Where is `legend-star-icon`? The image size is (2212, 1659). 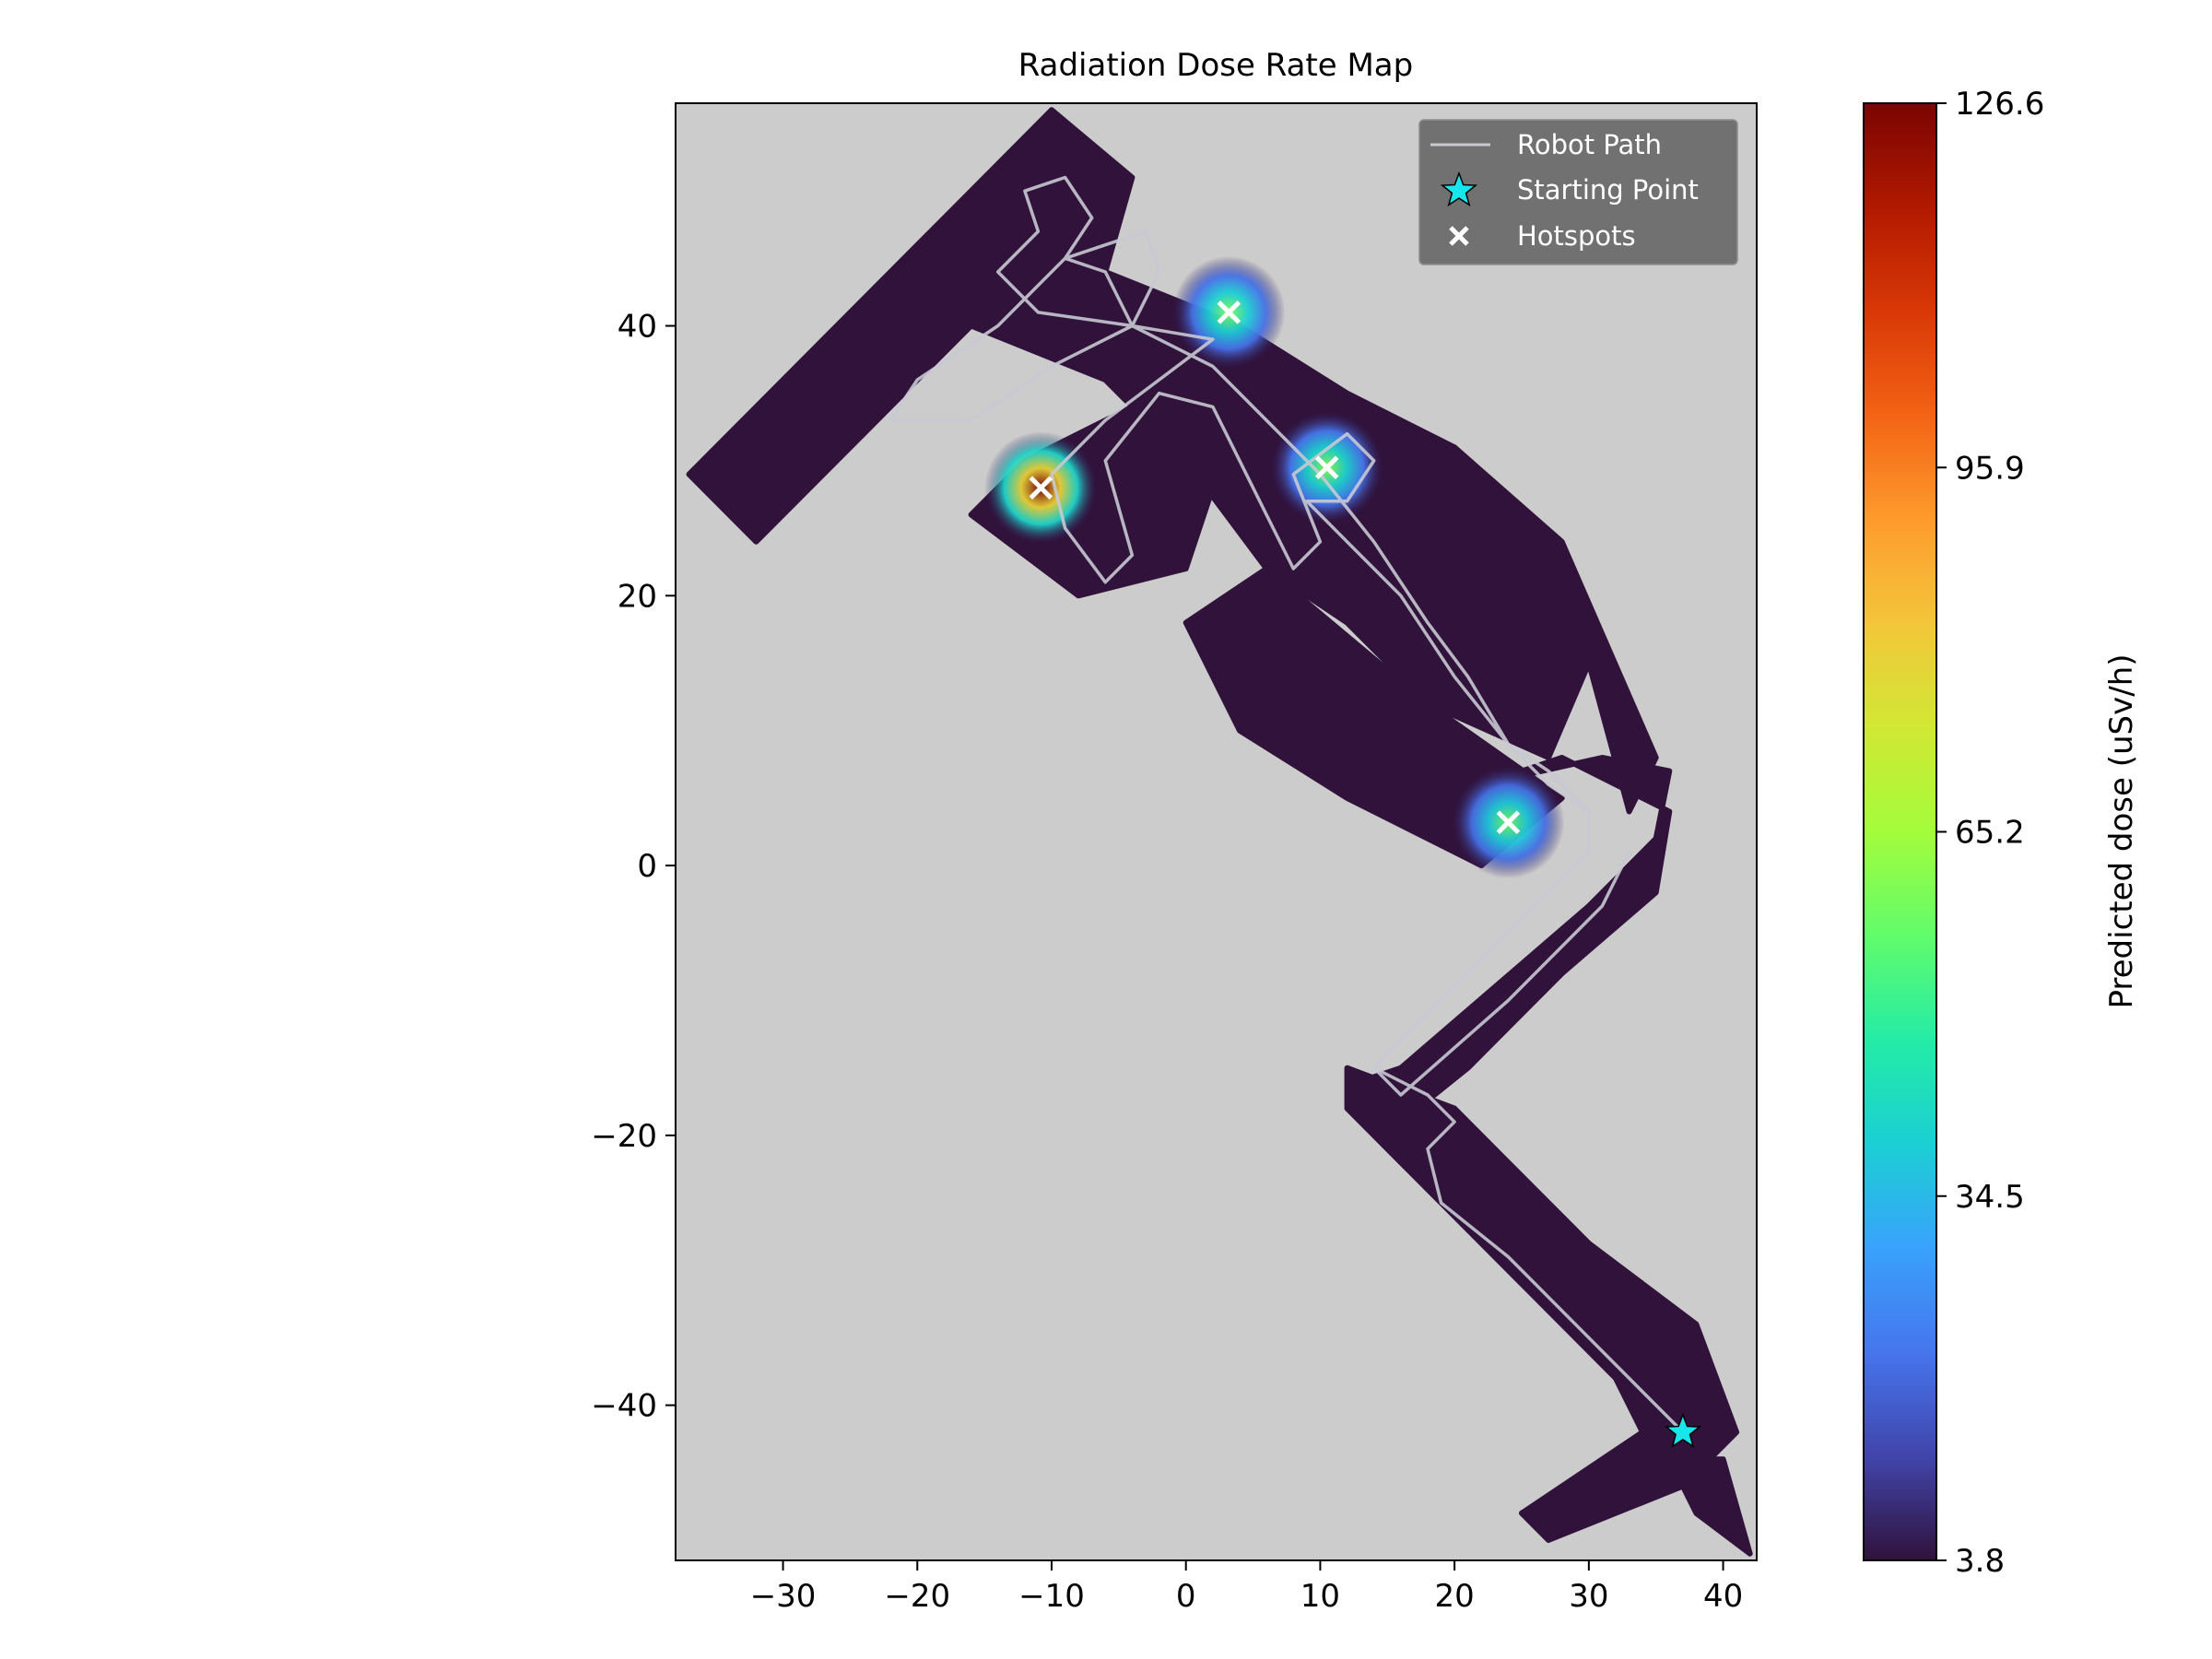 legend-star-icon is located at coordinates (1459, 189).